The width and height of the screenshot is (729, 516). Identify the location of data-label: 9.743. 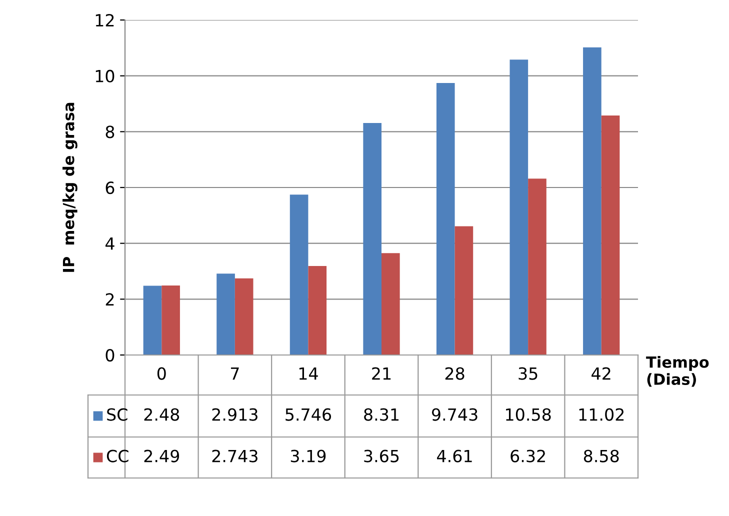
(455, 414).